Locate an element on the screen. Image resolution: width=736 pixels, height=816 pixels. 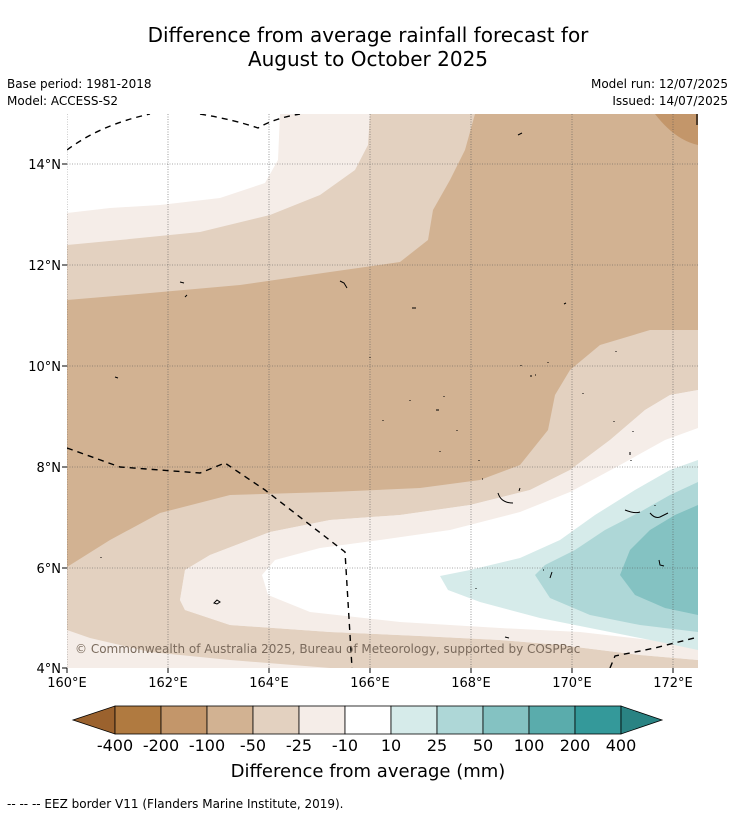
lat-label: 10°N is located at coordinates (44, 367).